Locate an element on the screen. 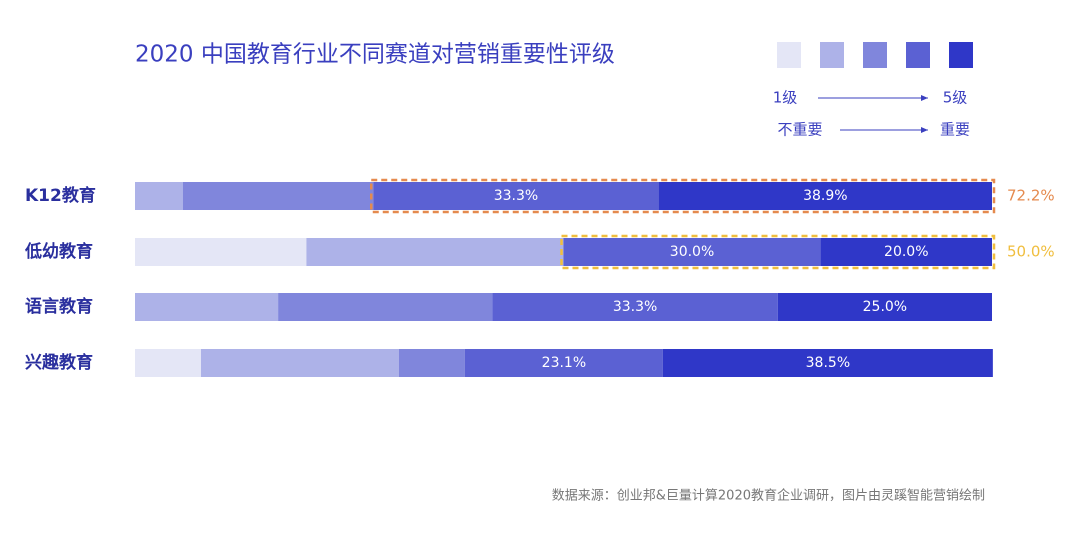 This screenshot has height=538, width=1080. data-label: 38.5% is located at coordinates (828, 363).